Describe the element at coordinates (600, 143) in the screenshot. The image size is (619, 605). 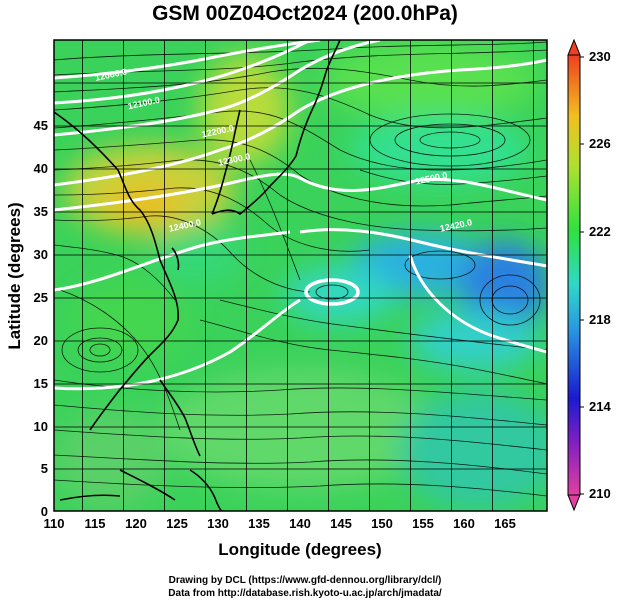
I see `colorbar-tick-label: 226` at that location.